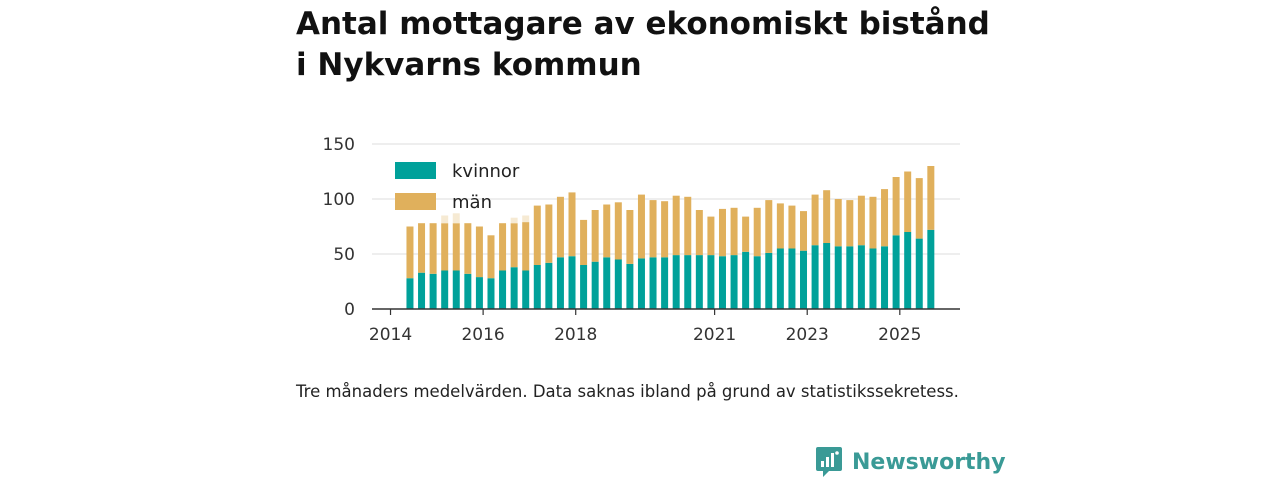 This screenshot has width=1280, height=480. Describe the element at coordinates (899, 335) in the screenshot. I see `x-tick-label: 2025` at that location.